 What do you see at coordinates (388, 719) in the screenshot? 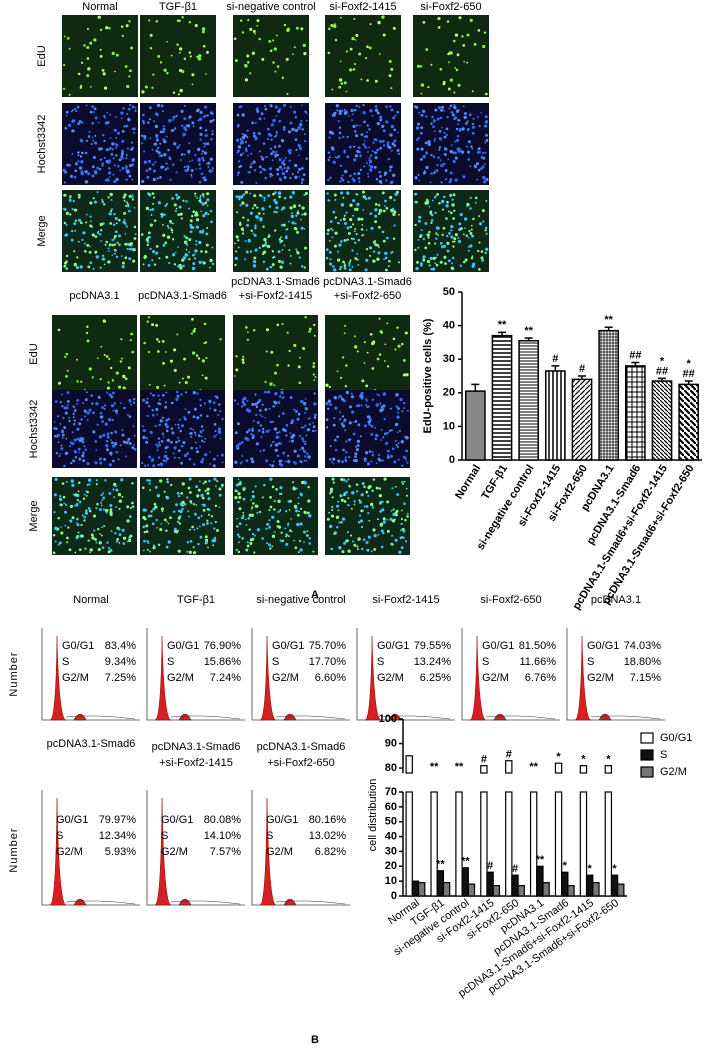
I see `y-tick-label: 100` at bounding box center [388, 719].